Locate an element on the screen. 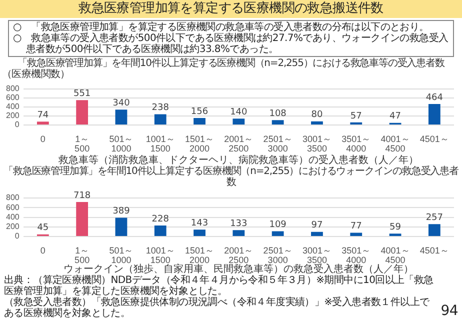 This screenshot has width=462, height=320. x-axis-title: ウォークイン（独歩、自家用車、民間救急車等）の救急受入患者数（人／年） is located at coordinates (239, 268).